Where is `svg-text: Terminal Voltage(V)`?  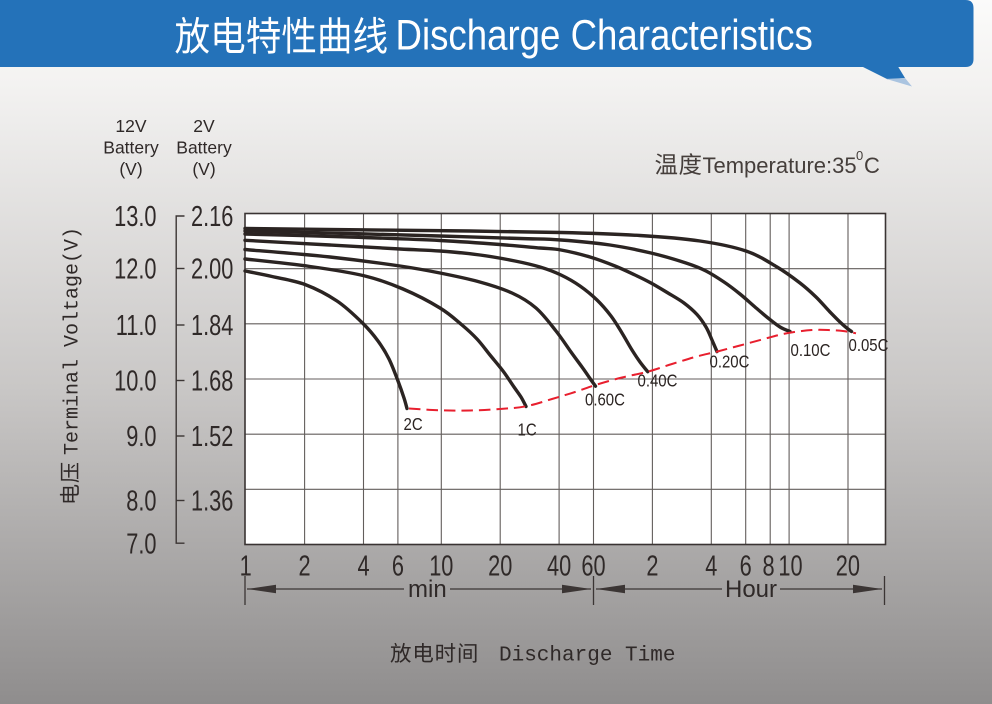 svg-text: Terminal Voltage(V) is located at coordinates (73, 341).